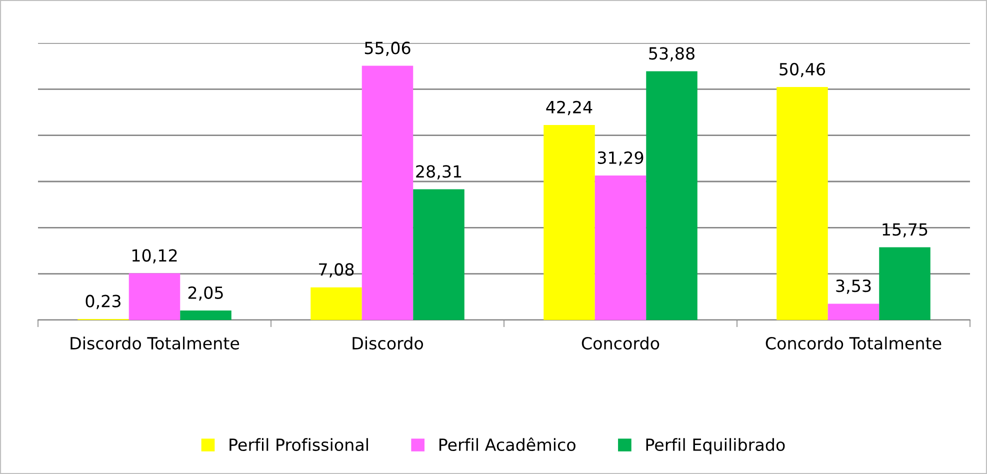  I want to click on x-tick-label: Discordo Totalmente, so click(155, 343).